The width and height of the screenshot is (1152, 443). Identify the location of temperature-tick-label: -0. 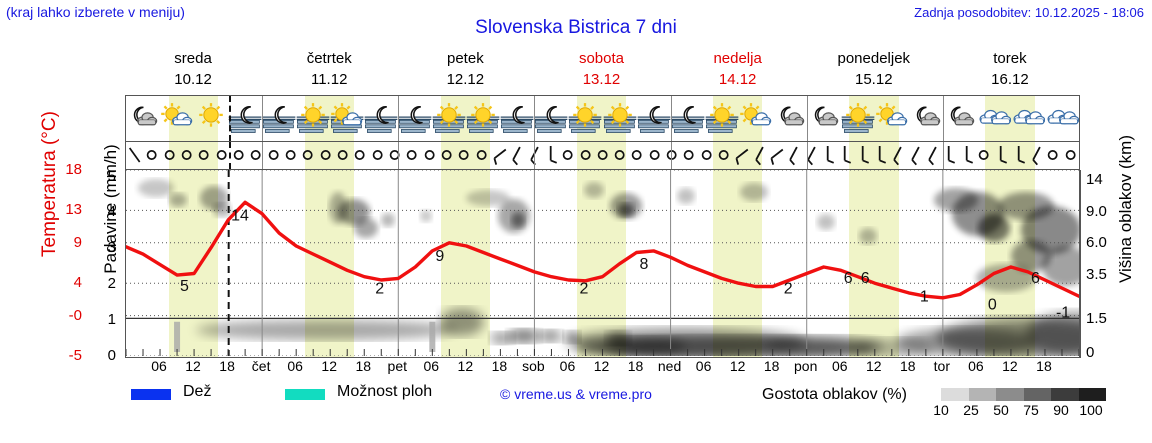
(75, 315).